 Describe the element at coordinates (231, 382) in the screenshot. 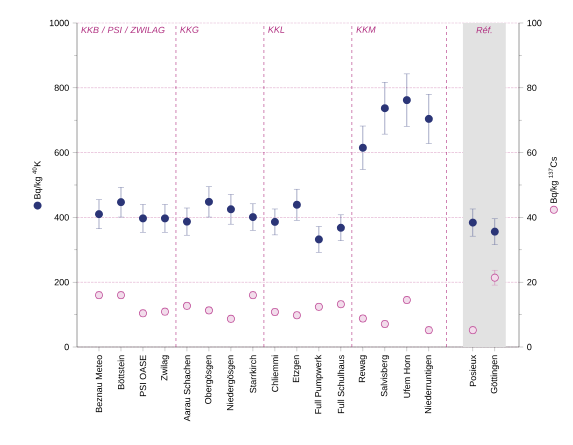

I see `x-tick-label: Niedergösgen` at that location.